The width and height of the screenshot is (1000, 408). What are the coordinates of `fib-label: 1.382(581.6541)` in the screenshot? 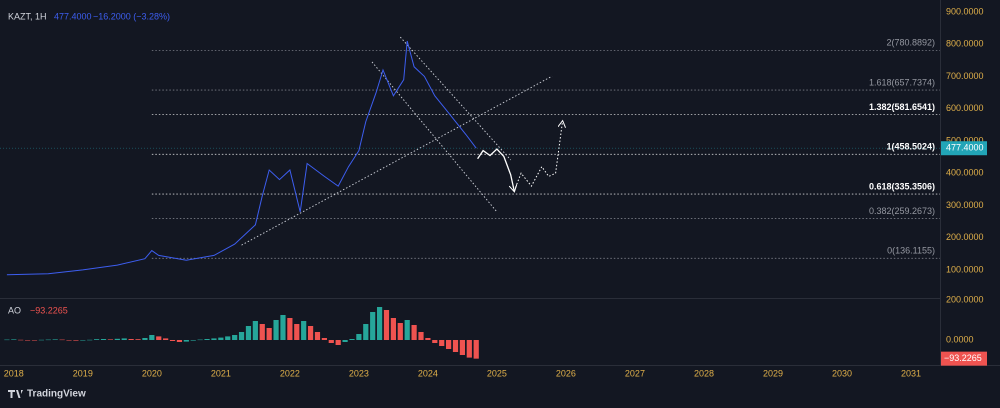 It's located at (902, 107).